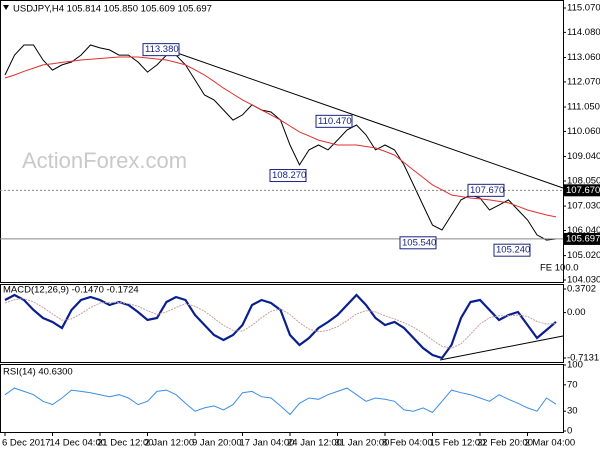  What do you see at coordinates (572, 411) in the screenshot?
I see `y-tick-label: 30` at bounding box center [572, 411].